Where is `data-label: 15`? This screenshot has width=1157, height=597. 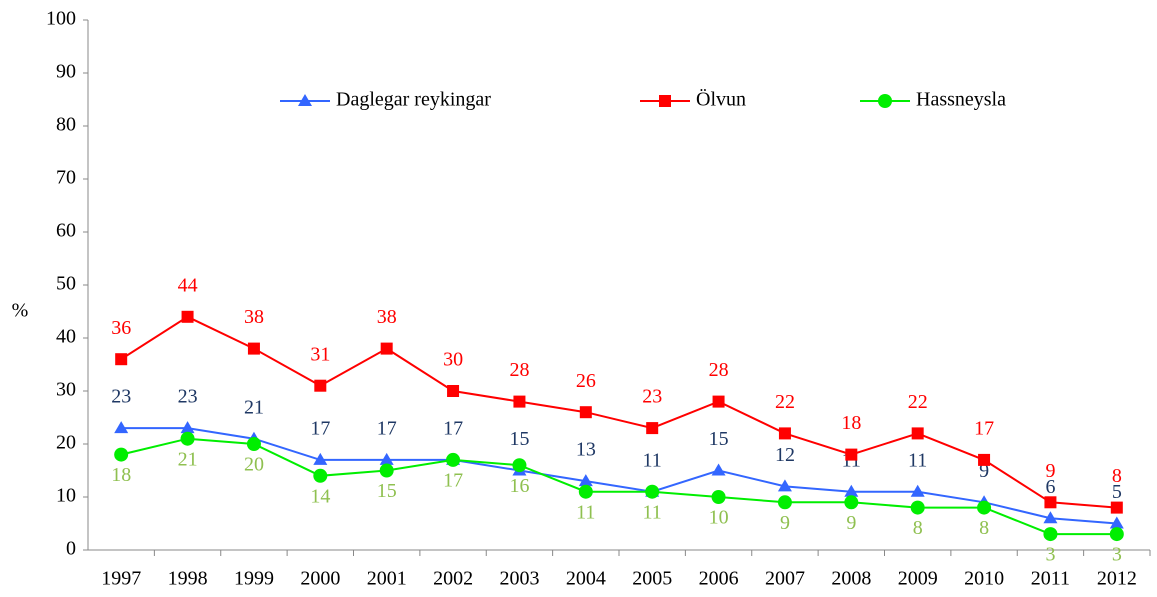
data-label: 15 is located at coordinates (387, 491).